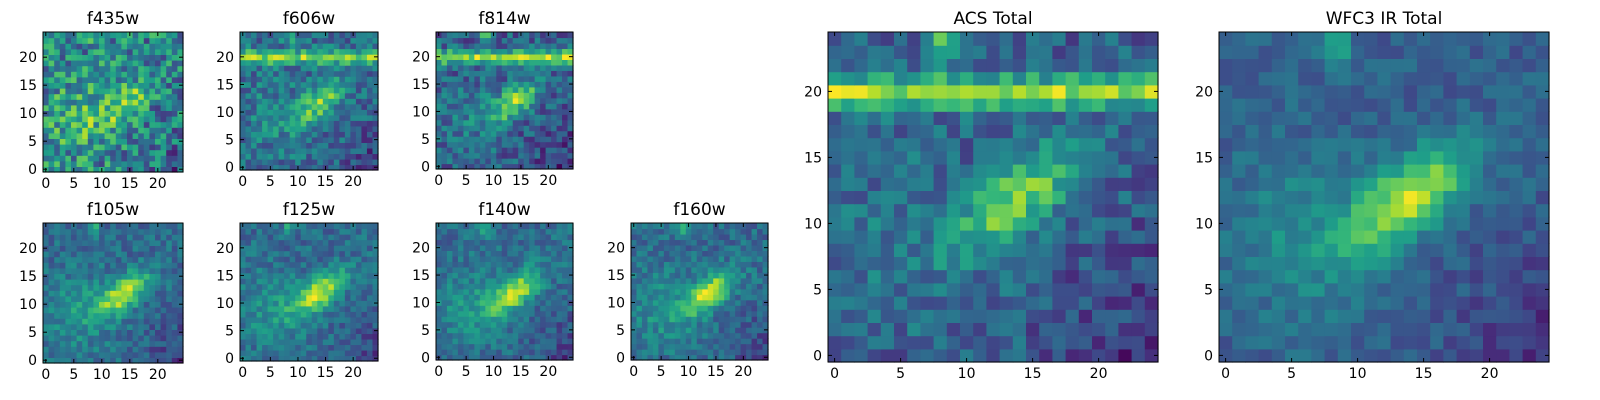 The width and height of the screenshot is (1600, 400). I want to click on y-tick-label: 10, so click(616, 303).